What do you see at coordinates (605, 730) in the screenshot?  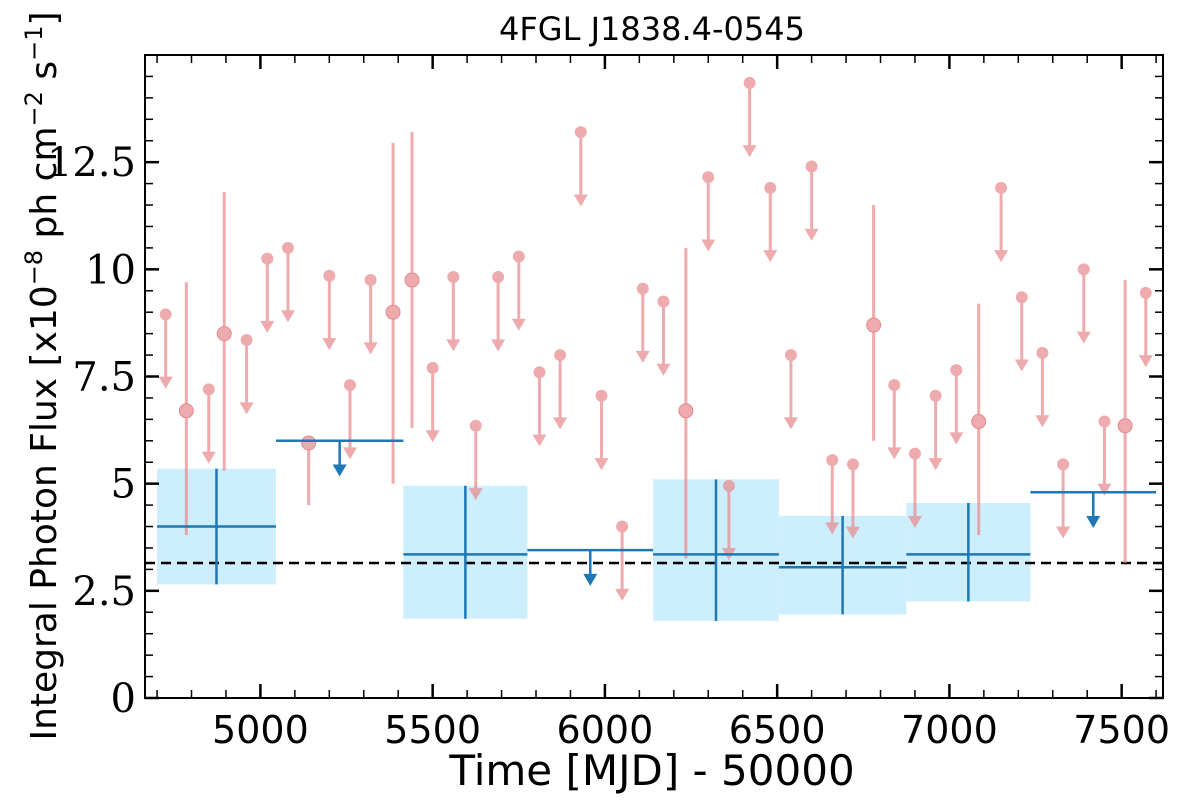 I see `x-tick-label-6000: 6000` at bounding box center [605, 730].